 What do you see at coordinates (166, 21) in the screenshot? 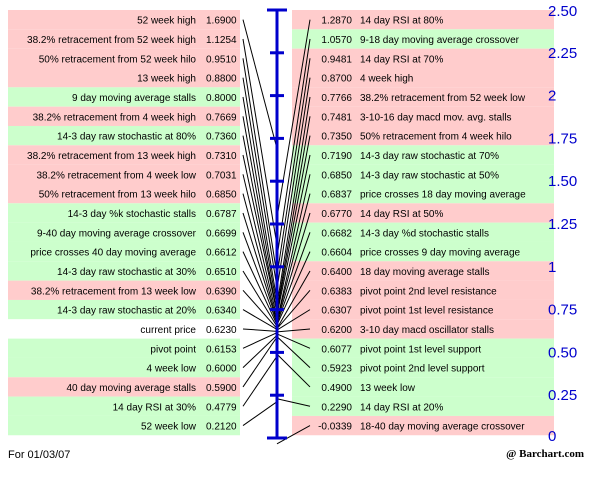
I see `left-row-label: 52 week high` at bounding box center [166, 21].